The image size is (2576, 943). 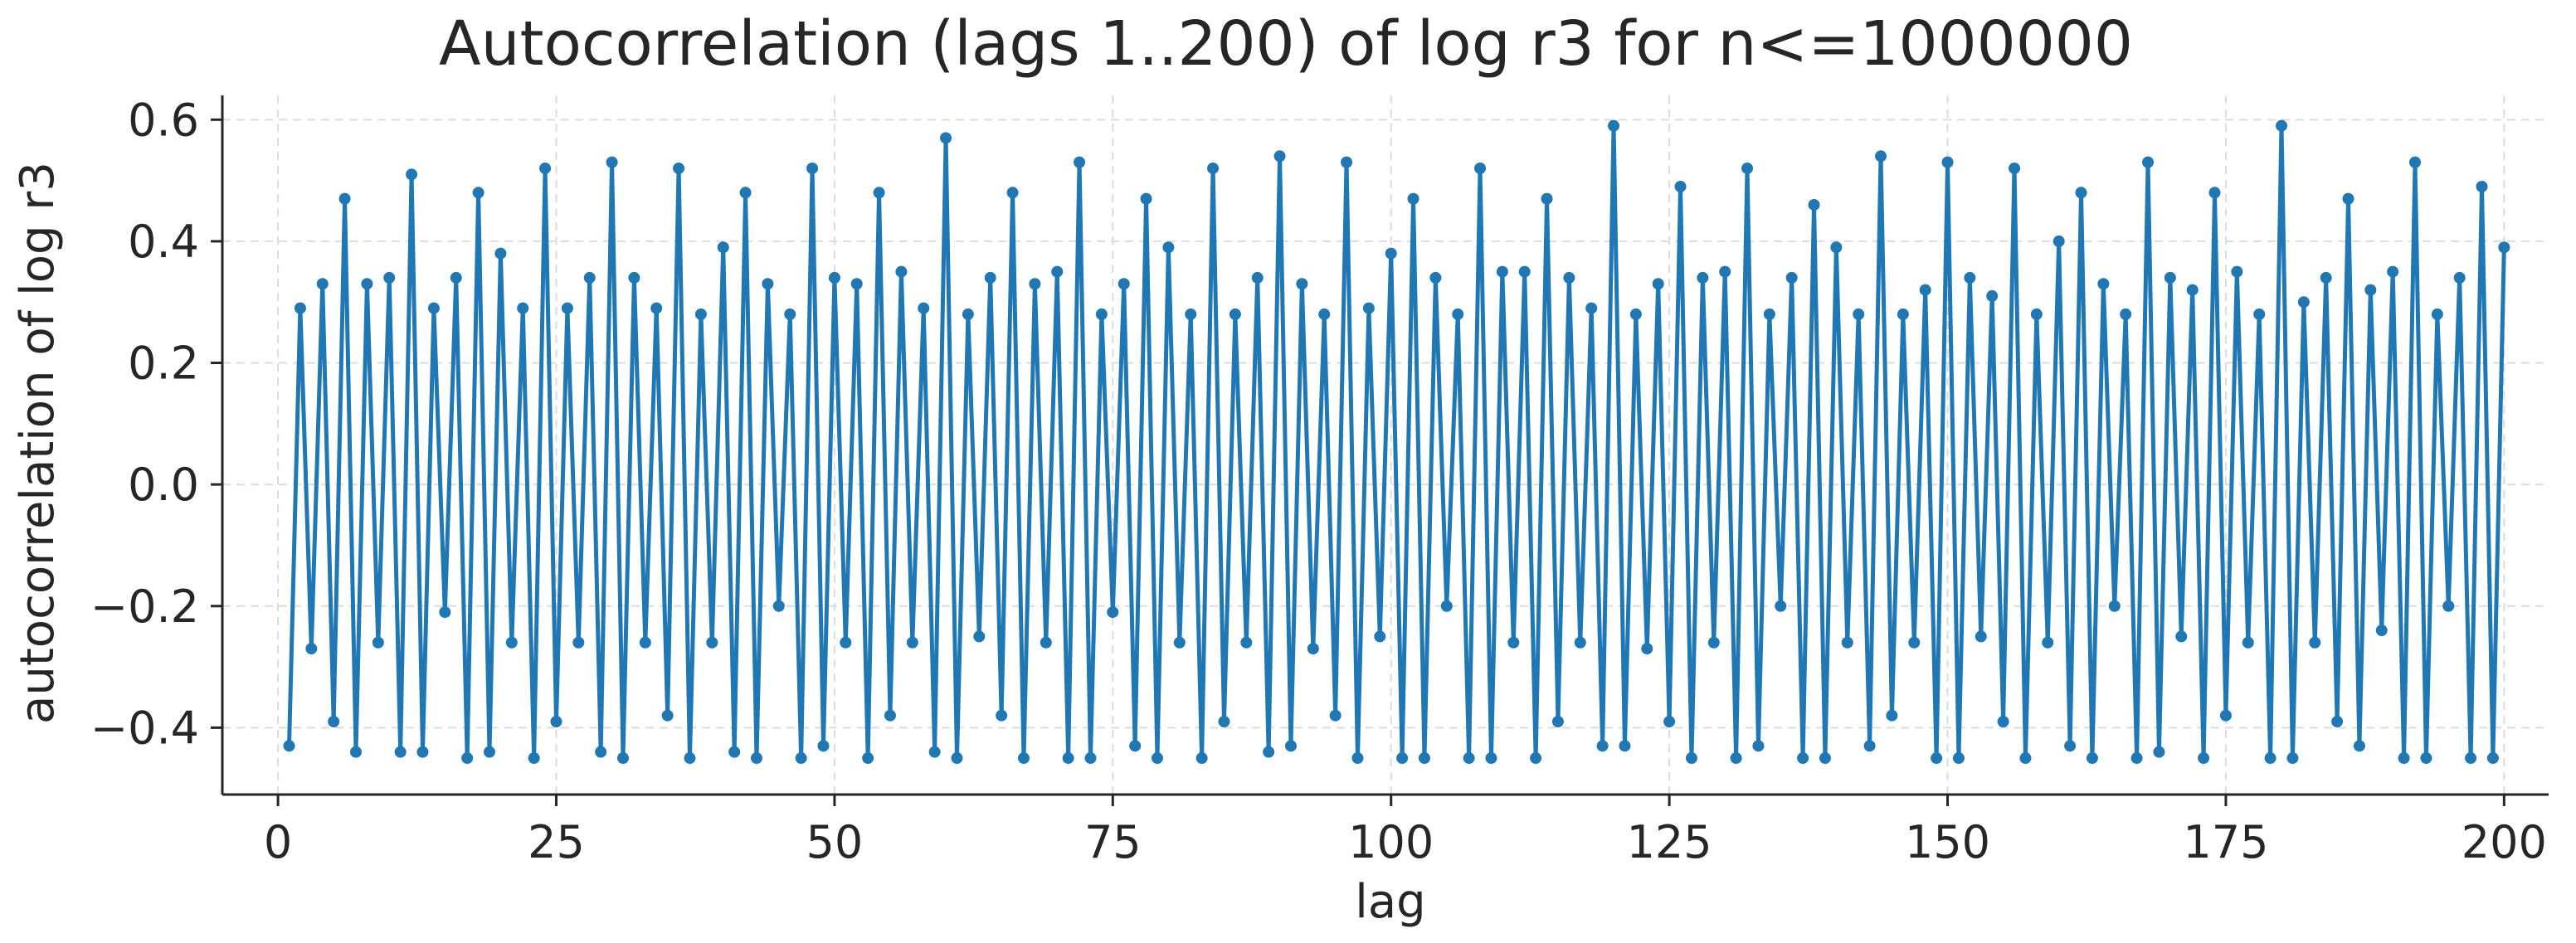 I want to click on y-tick-label: −0.4, so click(x=144, y=728).